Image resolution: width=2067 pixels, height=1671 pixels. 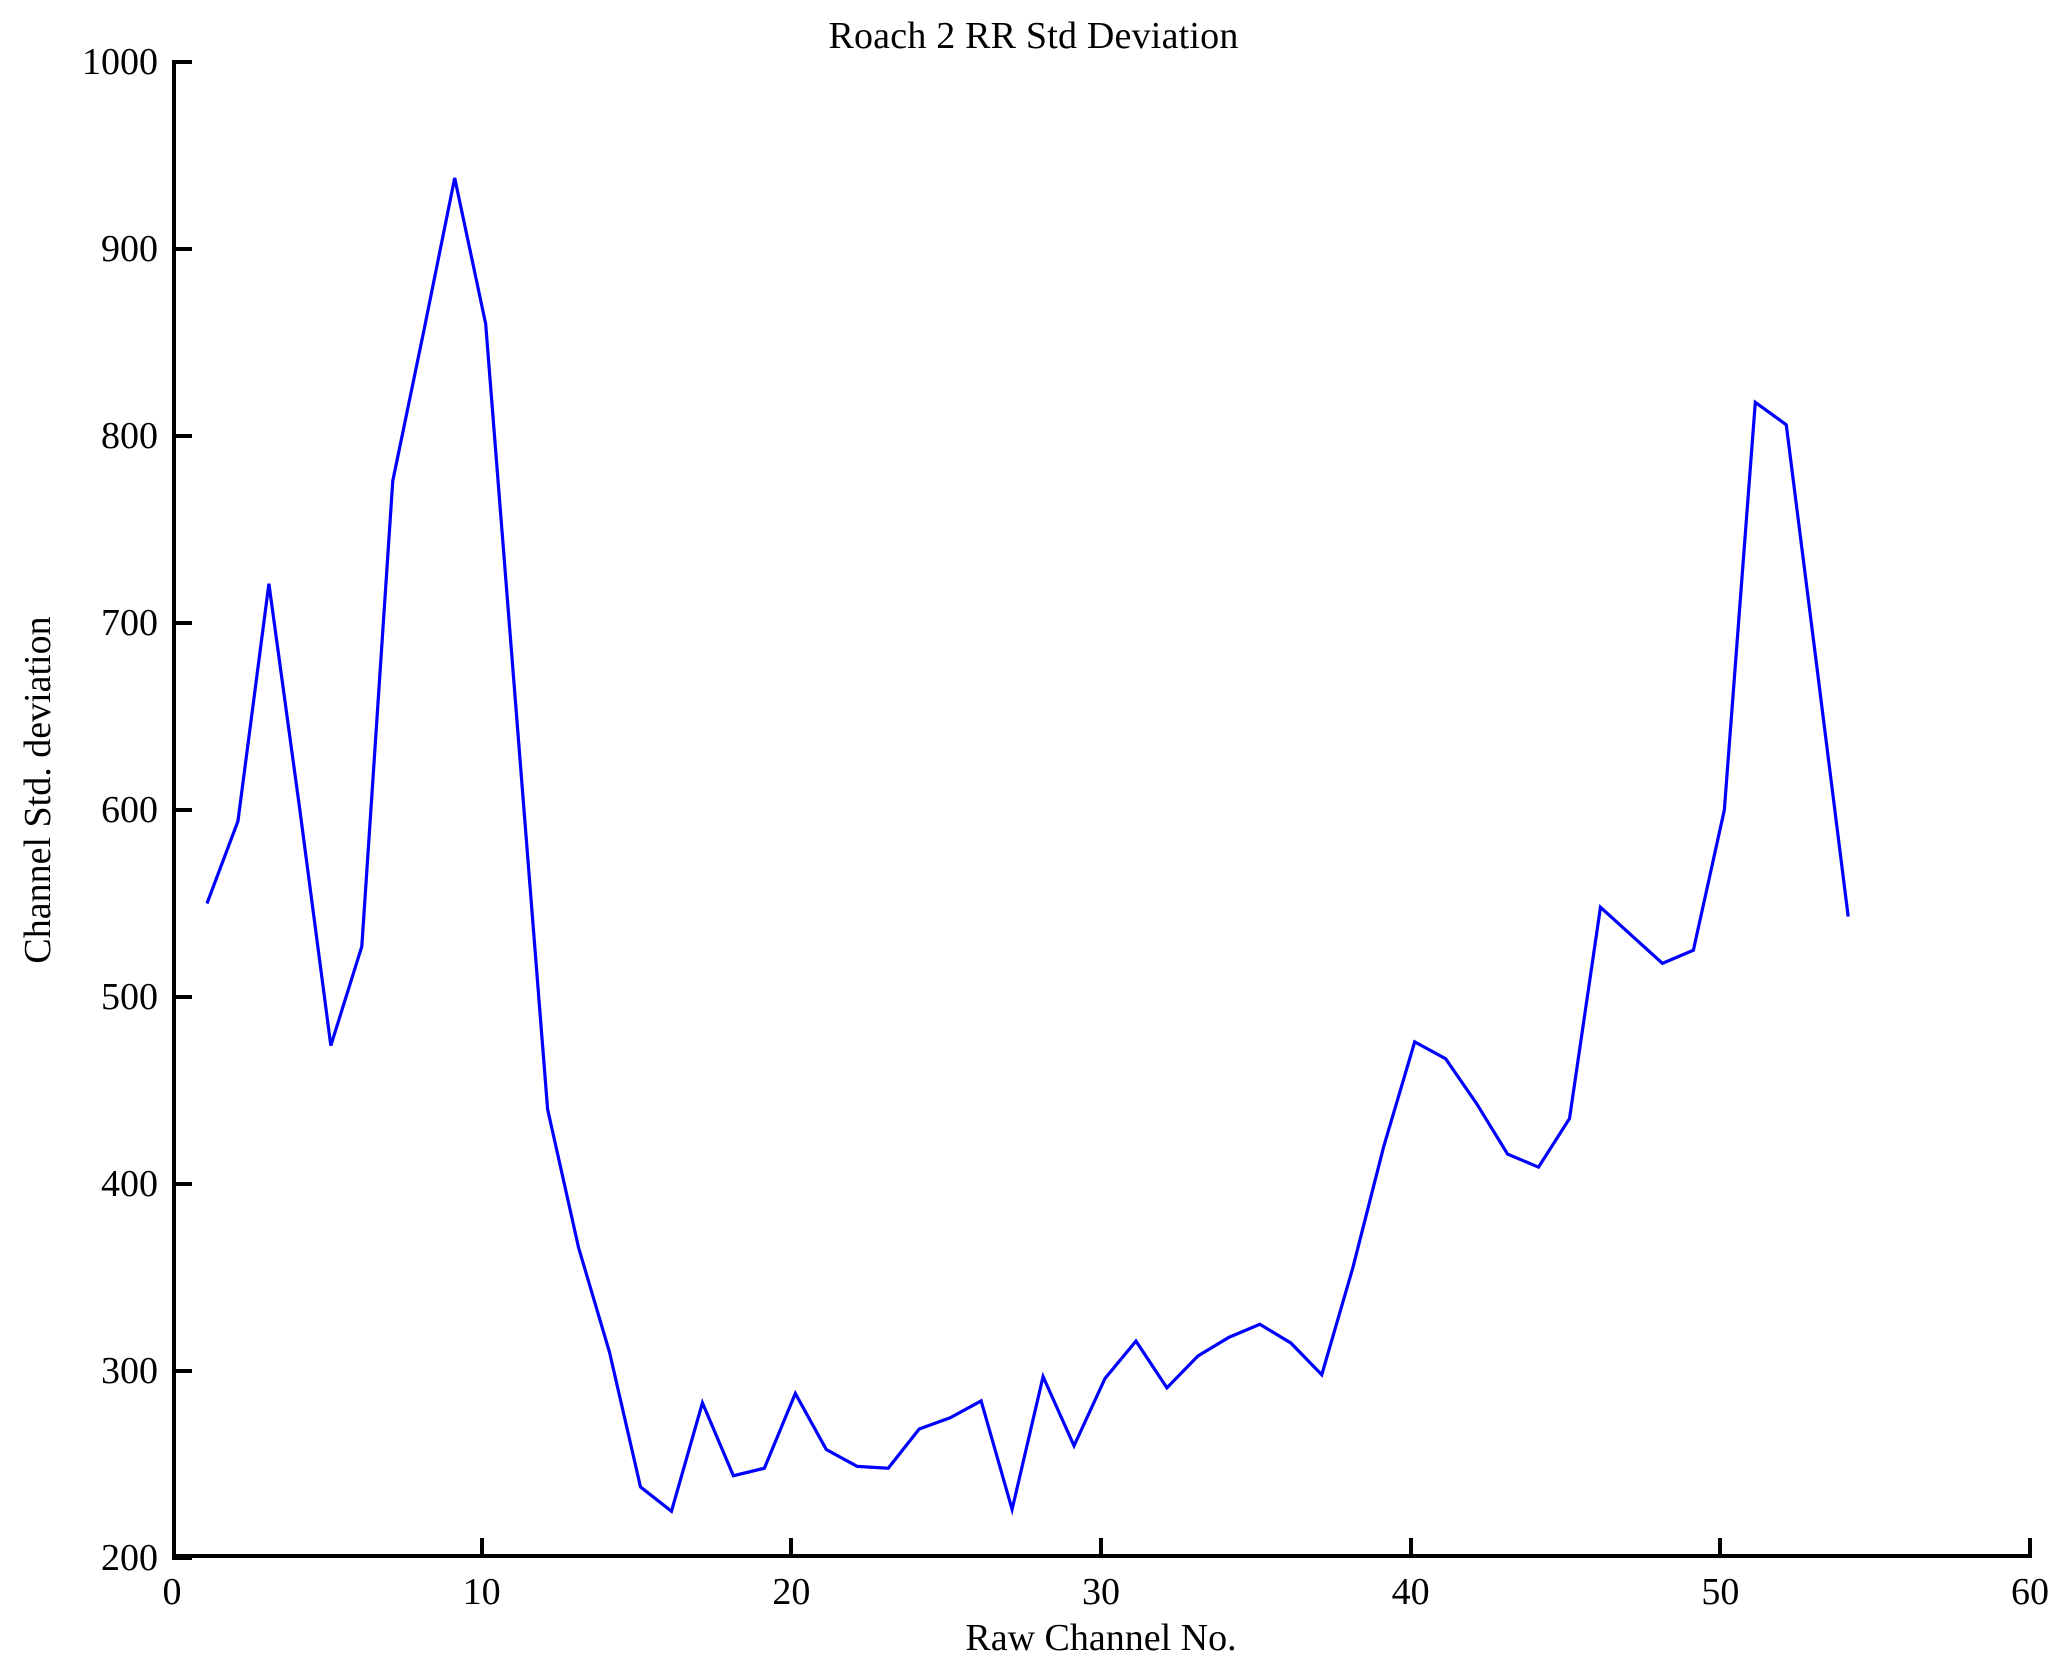 I want to click on x-tick-label-50: 50, so click(x=1720, y=1592).